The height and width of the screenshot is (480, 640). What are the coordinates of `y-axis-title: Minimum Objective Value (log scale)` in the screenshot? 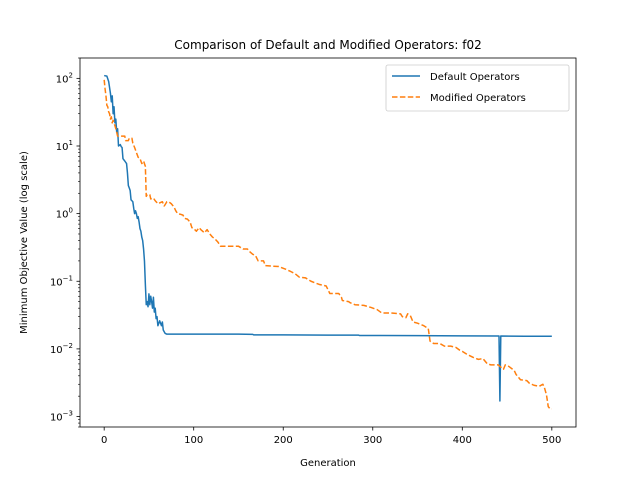 It's located at (24, 242).